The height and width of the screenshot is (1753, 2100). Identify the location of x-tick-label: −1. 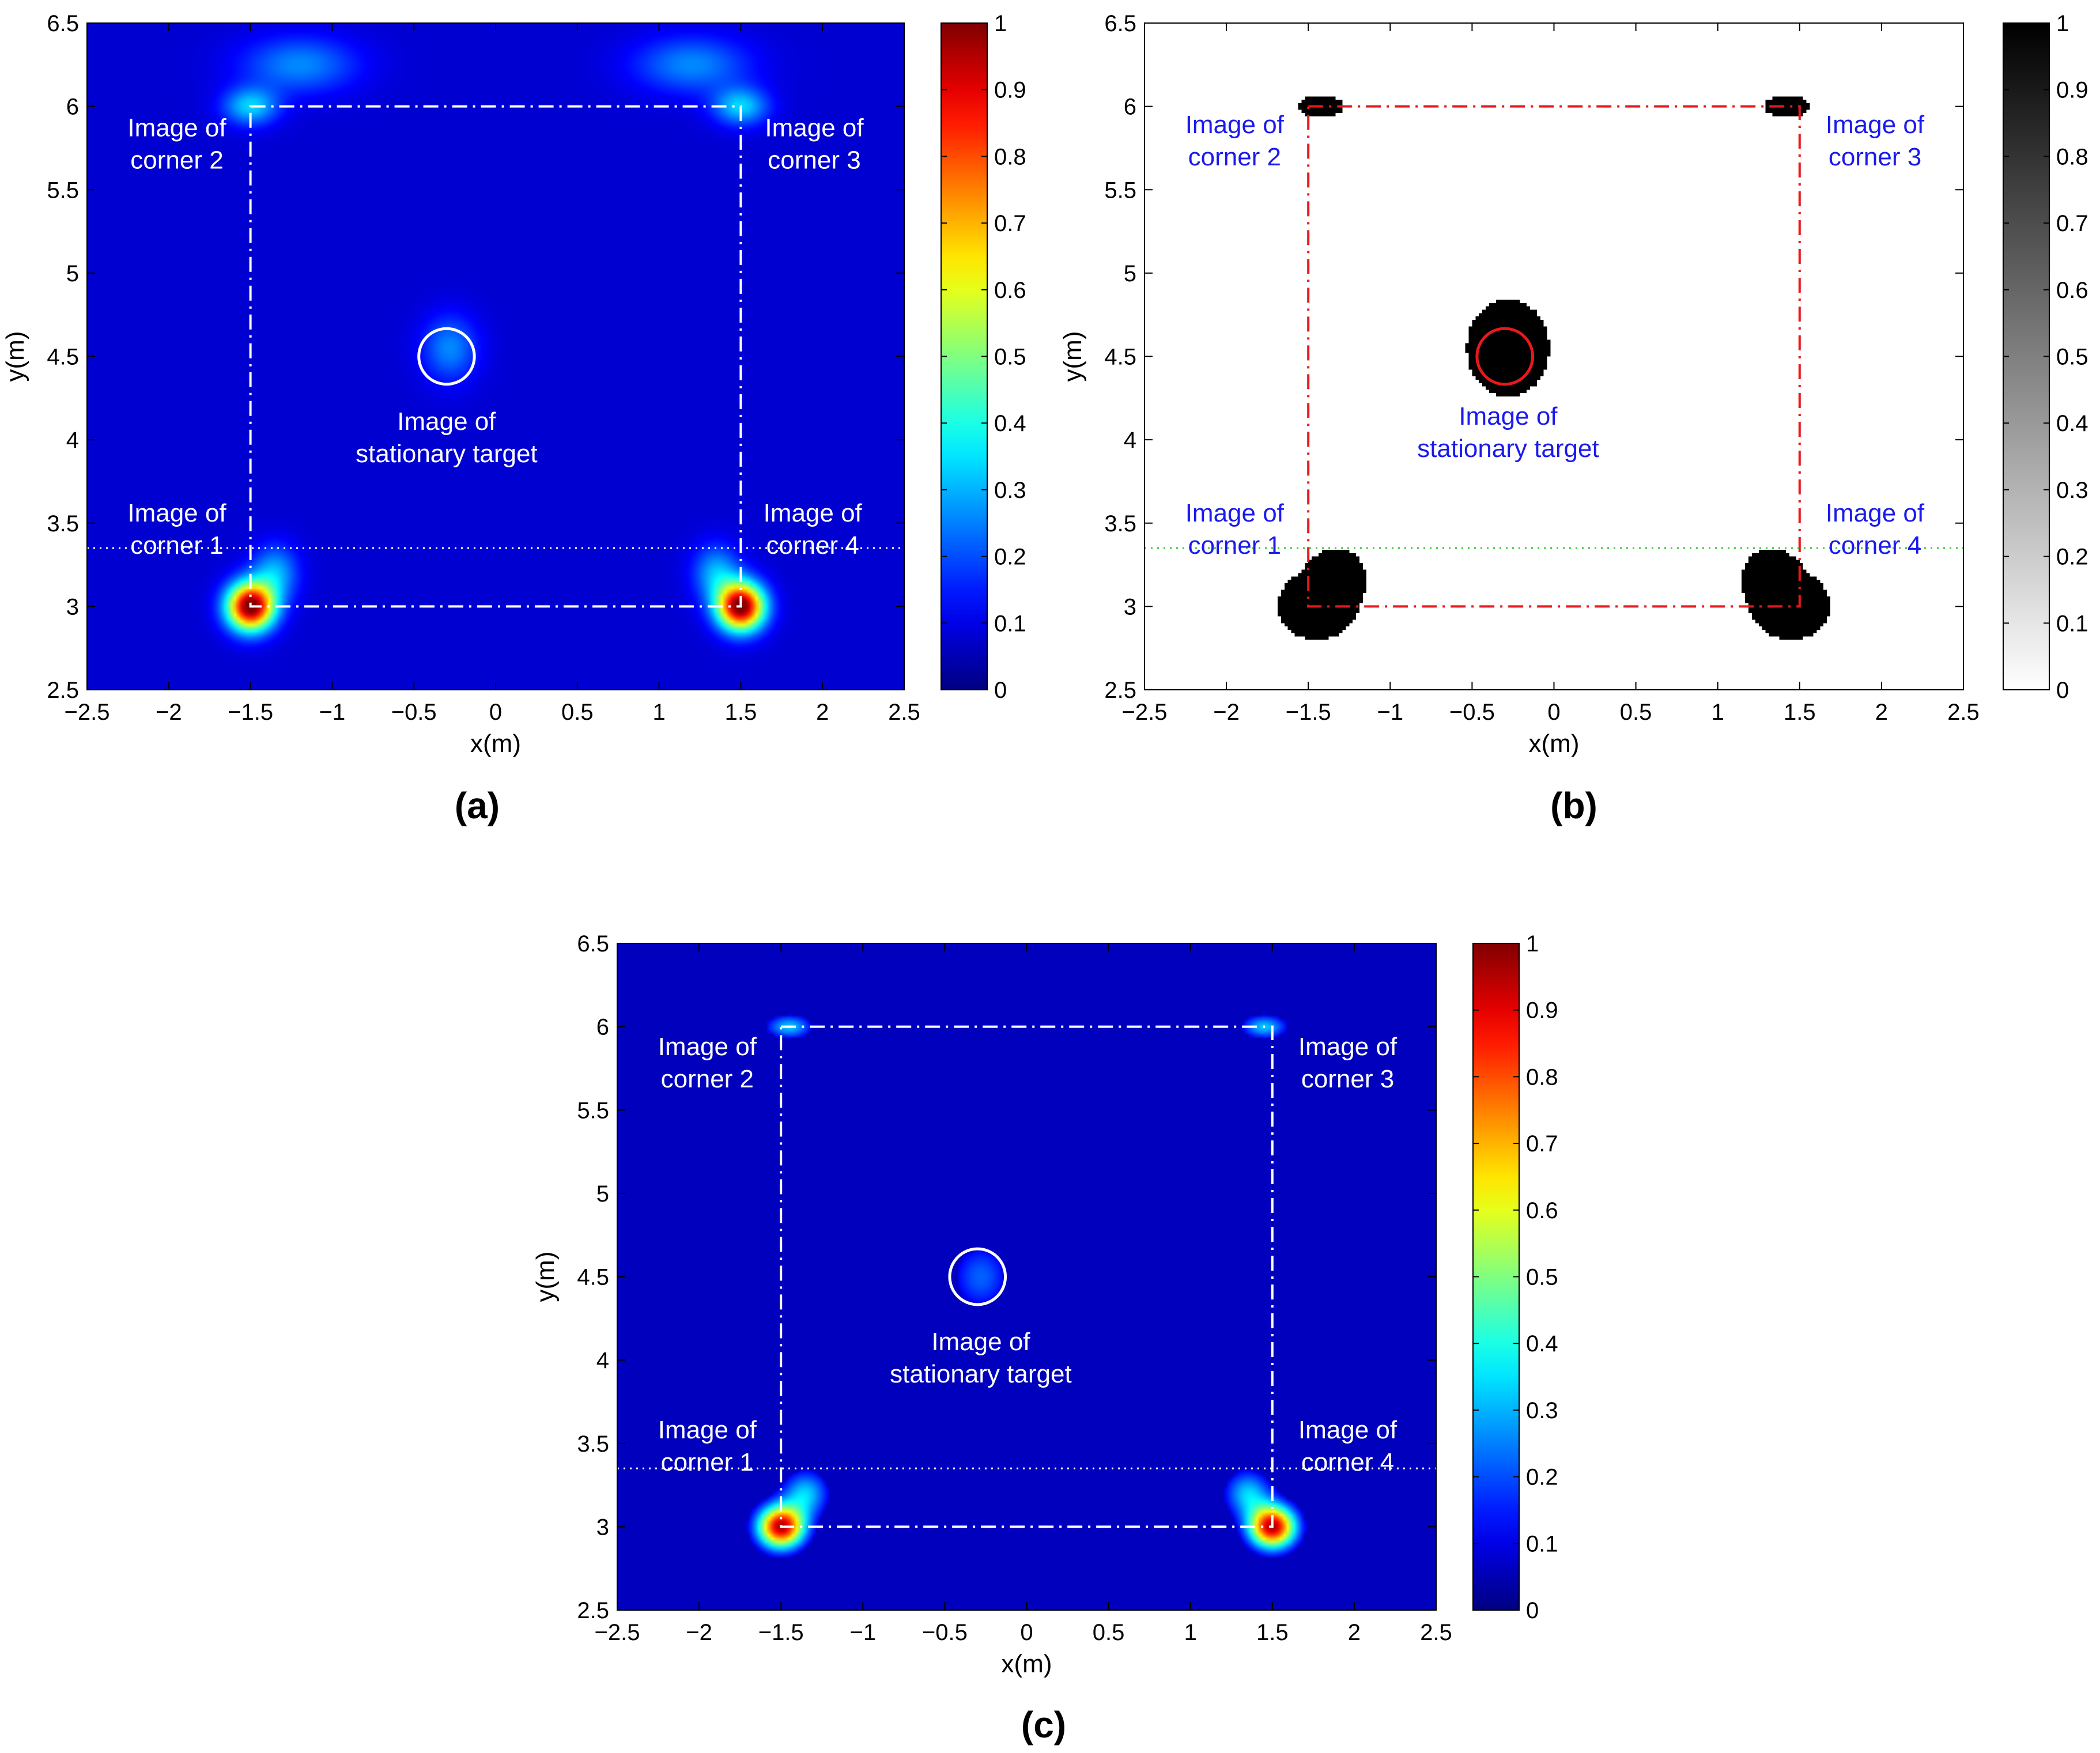
(862, 1632).